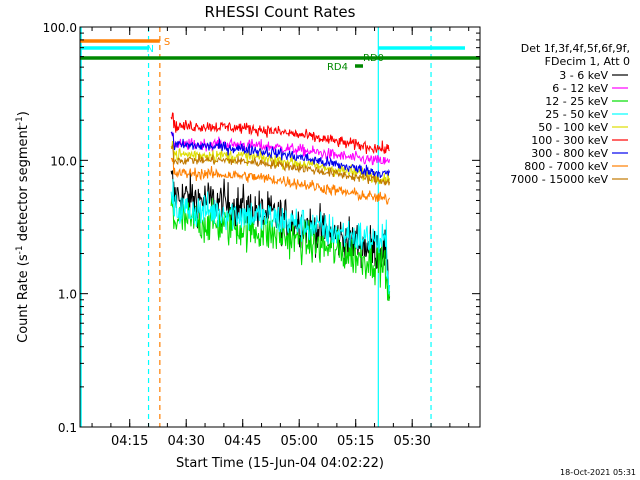  What do you see at coordinates (569, 153) in the screenshot?
I see `legend-label: 300 - 800 keV` at bounding box center [569, 153].